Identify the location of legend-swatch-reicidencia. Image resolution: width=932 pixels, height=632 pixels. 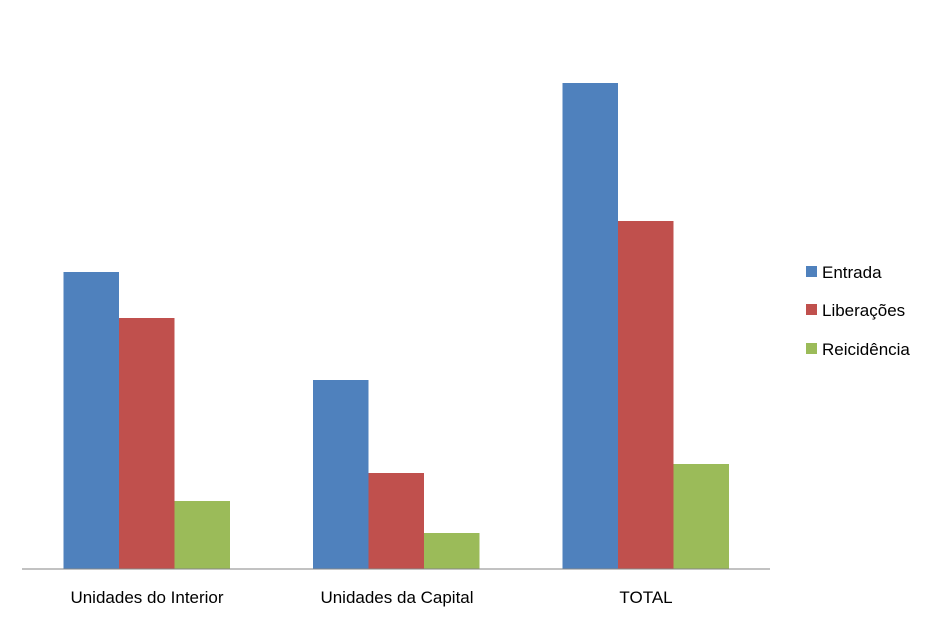
(811, 348).